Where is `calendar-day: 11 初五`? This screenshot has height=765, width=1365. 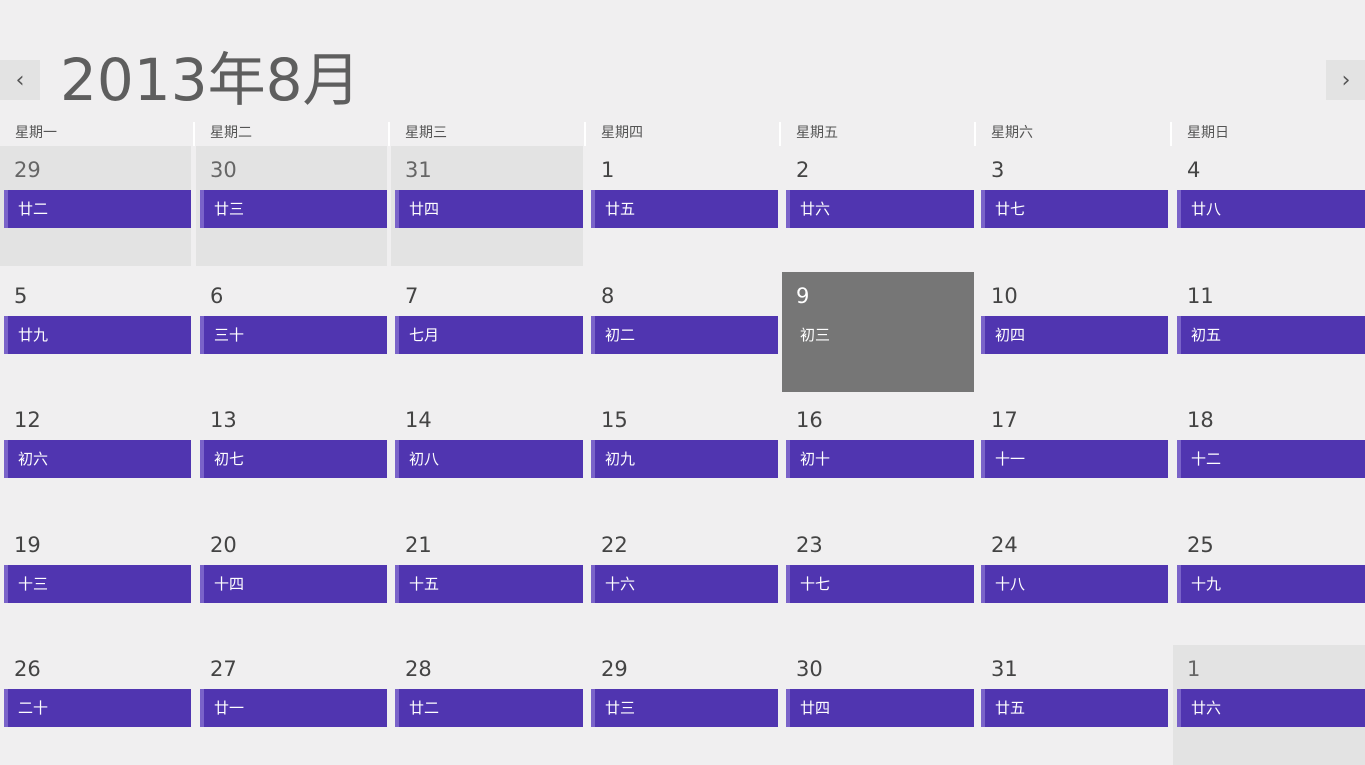
calendar-day: 11 初五 is located at coordinates (1269, 332).